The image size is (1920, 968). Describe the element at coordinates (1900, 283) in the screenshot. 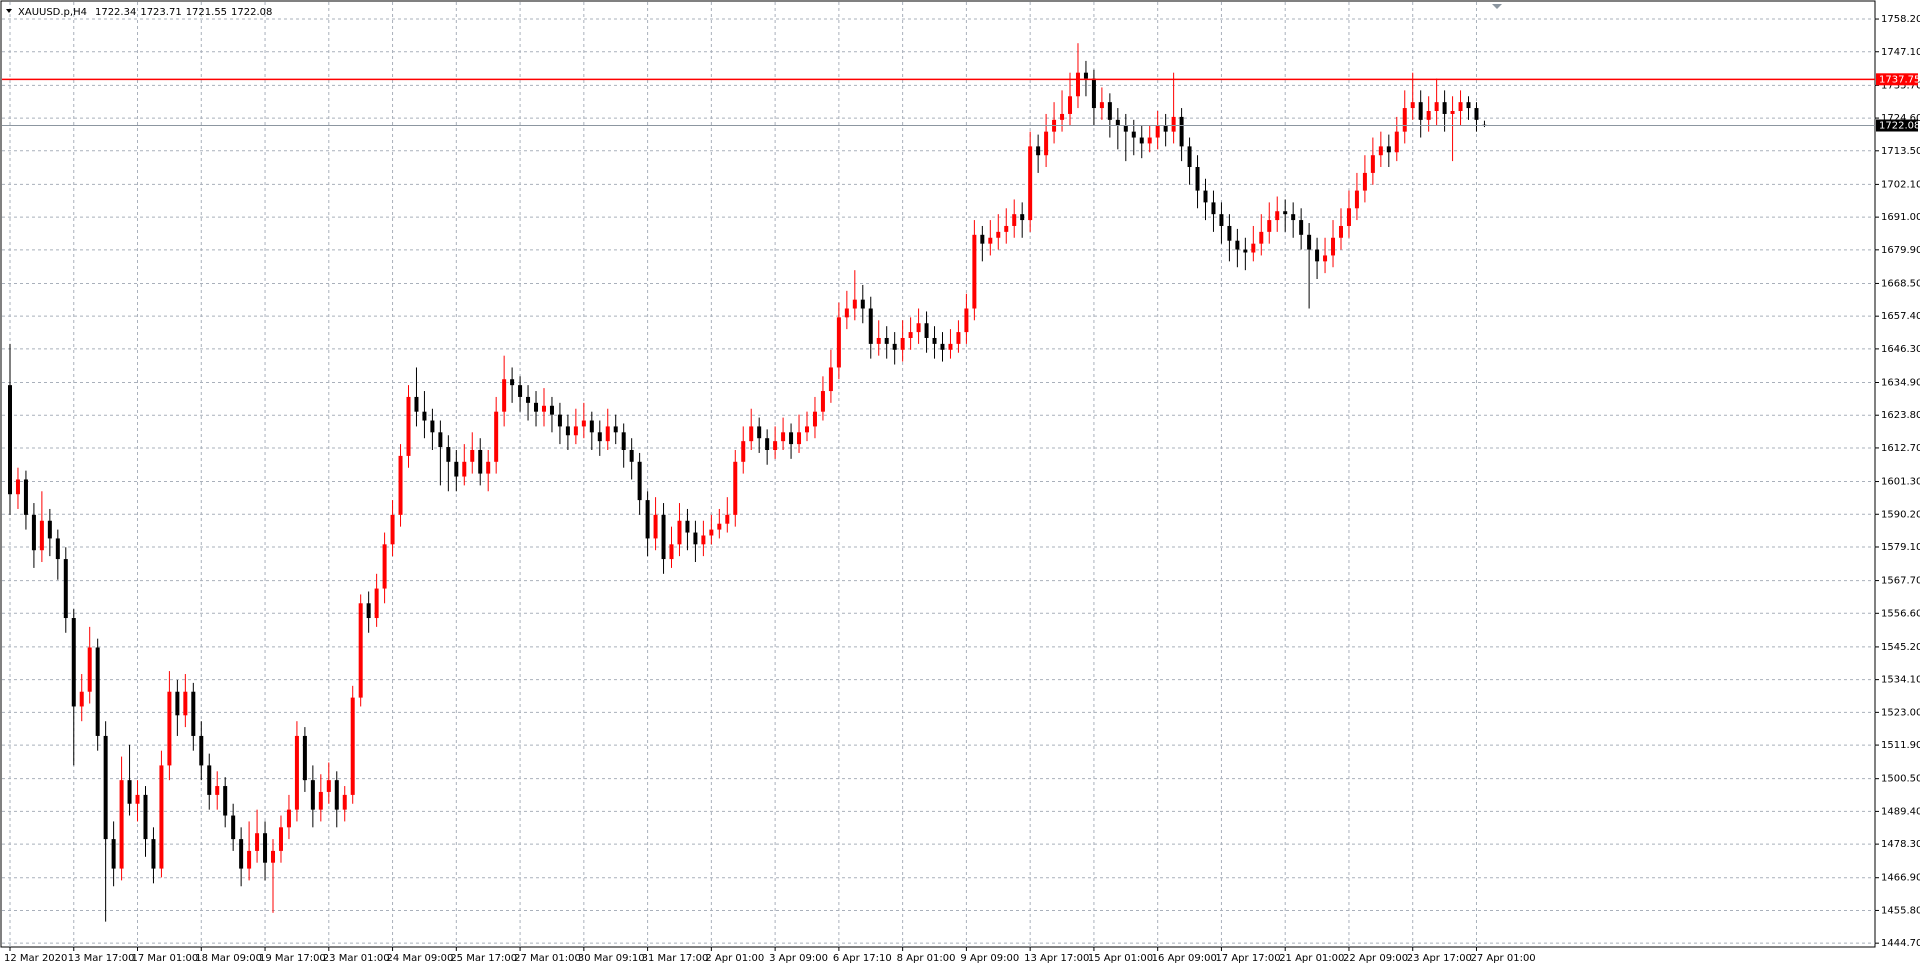

I see `y-tick-label: 1668.50` at that location.